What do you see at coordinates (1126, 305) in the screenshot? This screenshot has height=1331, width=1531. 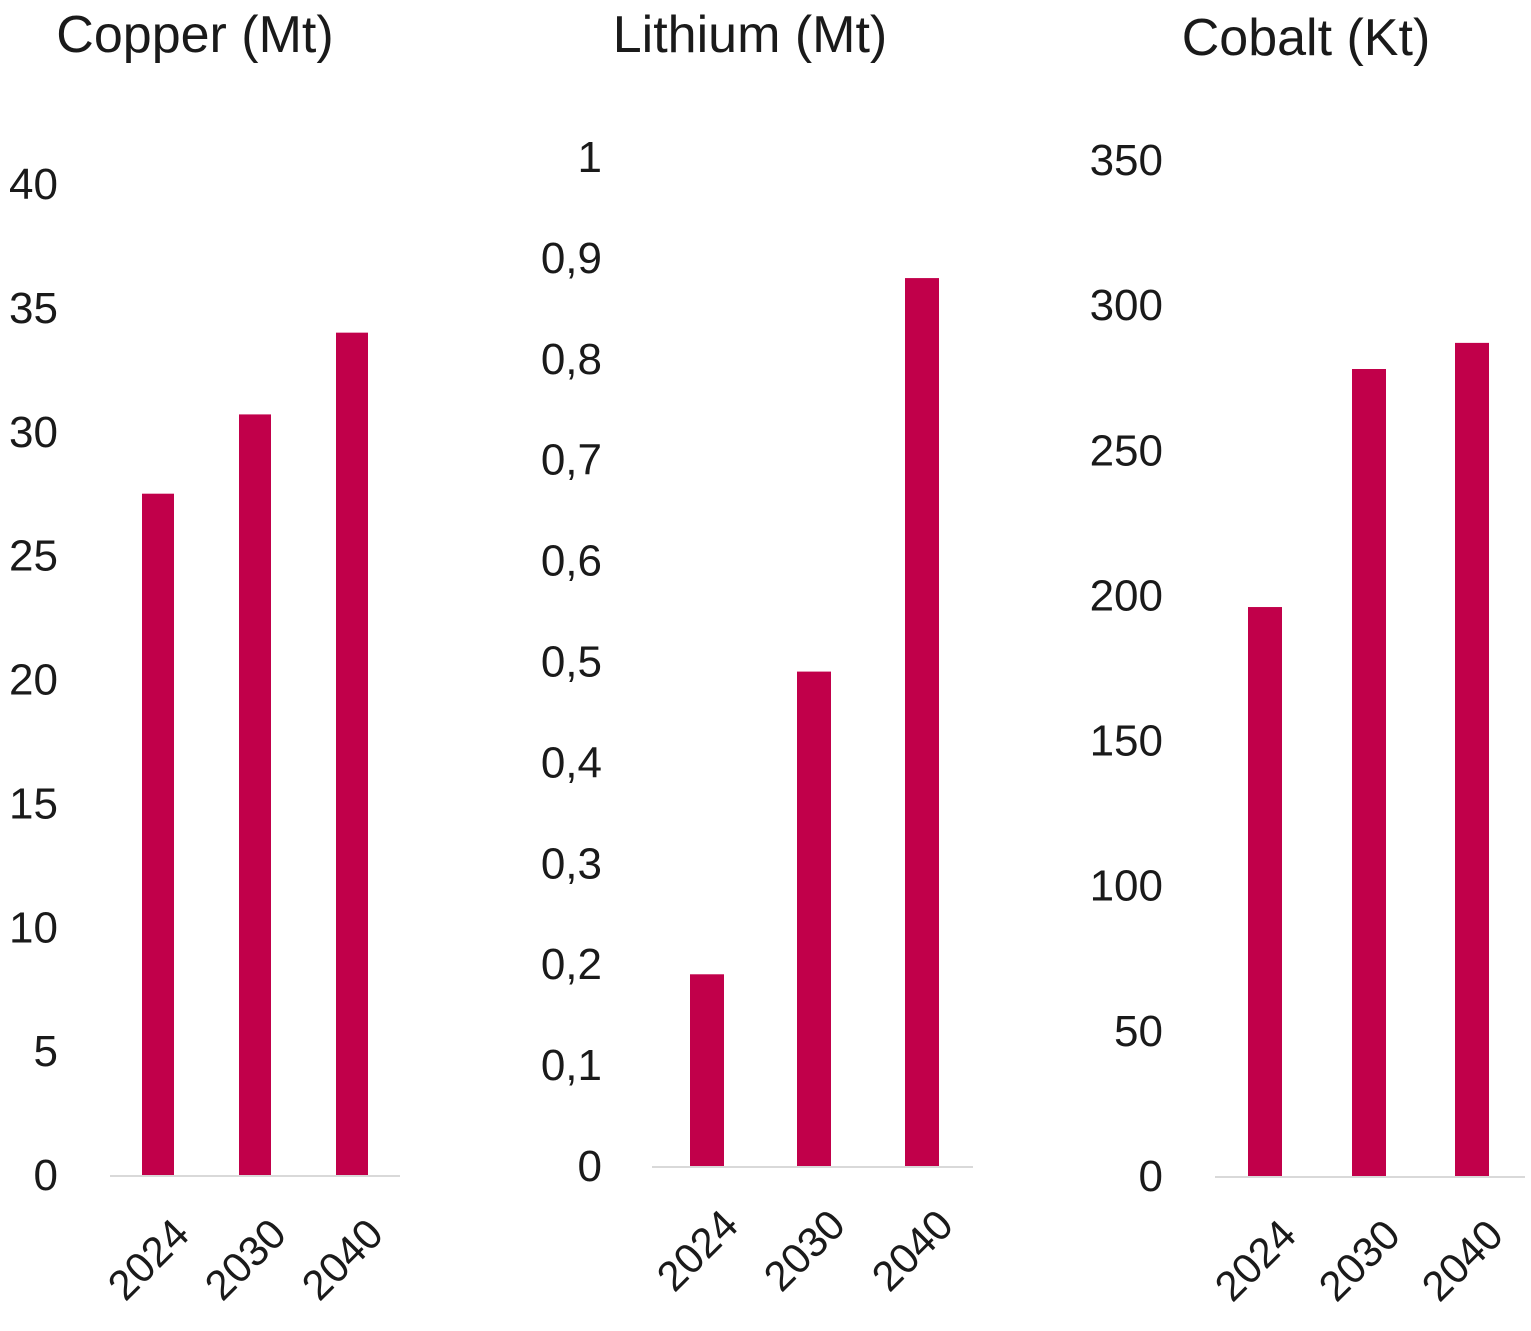 I see `y-tick-label: 300` at bounding box center [1126, 305].